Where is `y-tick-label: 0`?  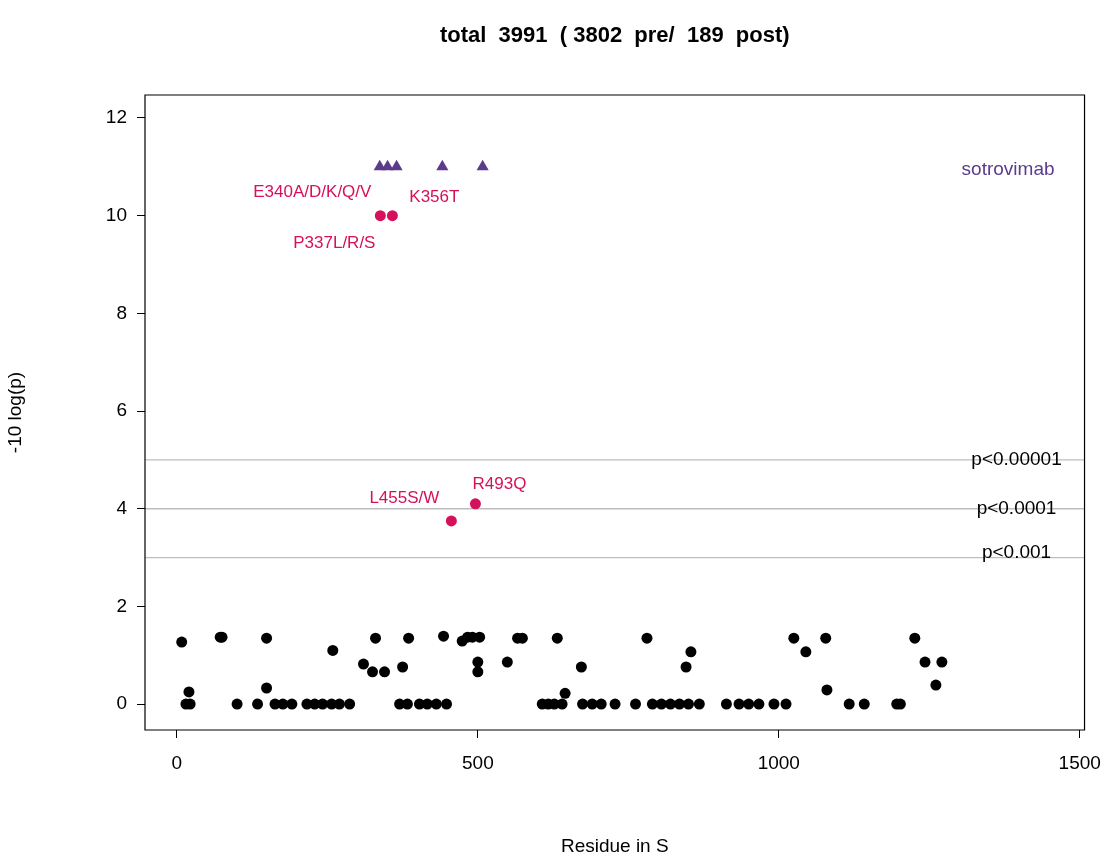 y-tick-label: 0 is located at coordinates (121, 703).